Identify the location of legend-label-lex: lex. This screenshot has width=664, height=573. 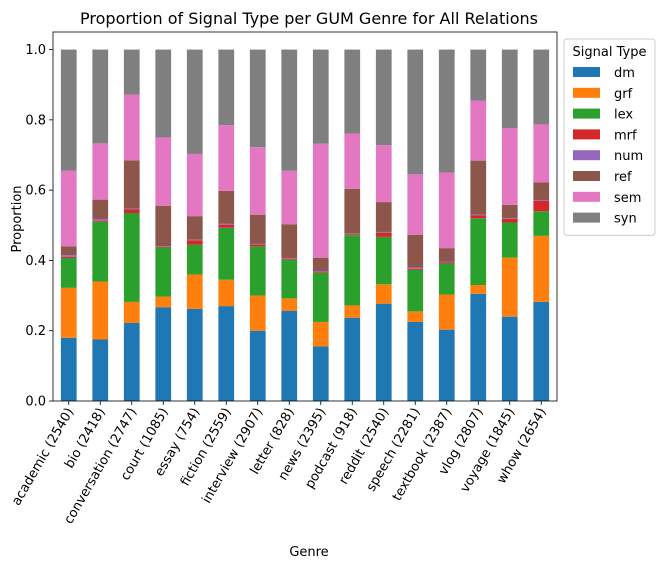
(623, 115).